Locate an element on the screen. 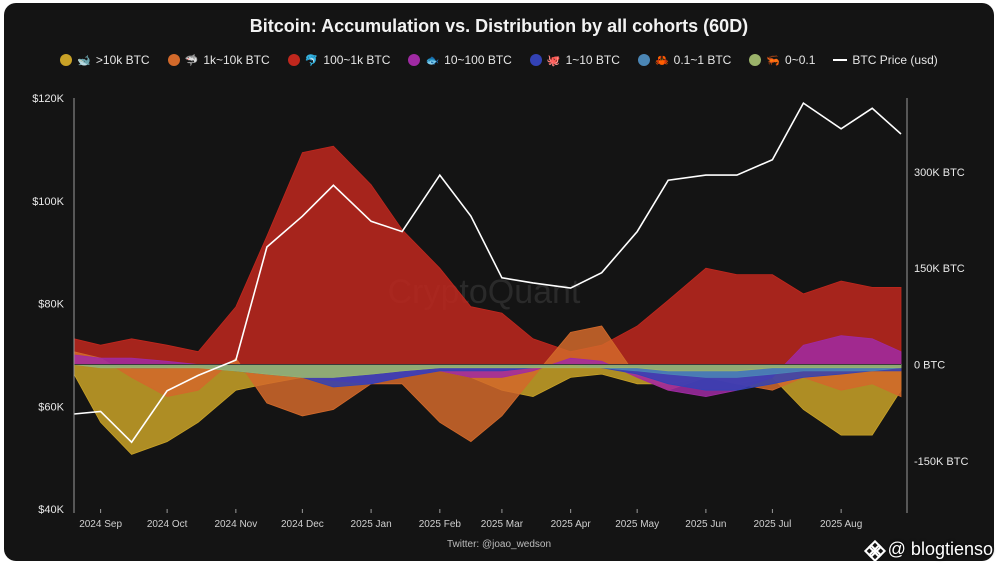 The image size is (999, 566). handle-text: @ blogtienso is located at coordinates (940, 549).